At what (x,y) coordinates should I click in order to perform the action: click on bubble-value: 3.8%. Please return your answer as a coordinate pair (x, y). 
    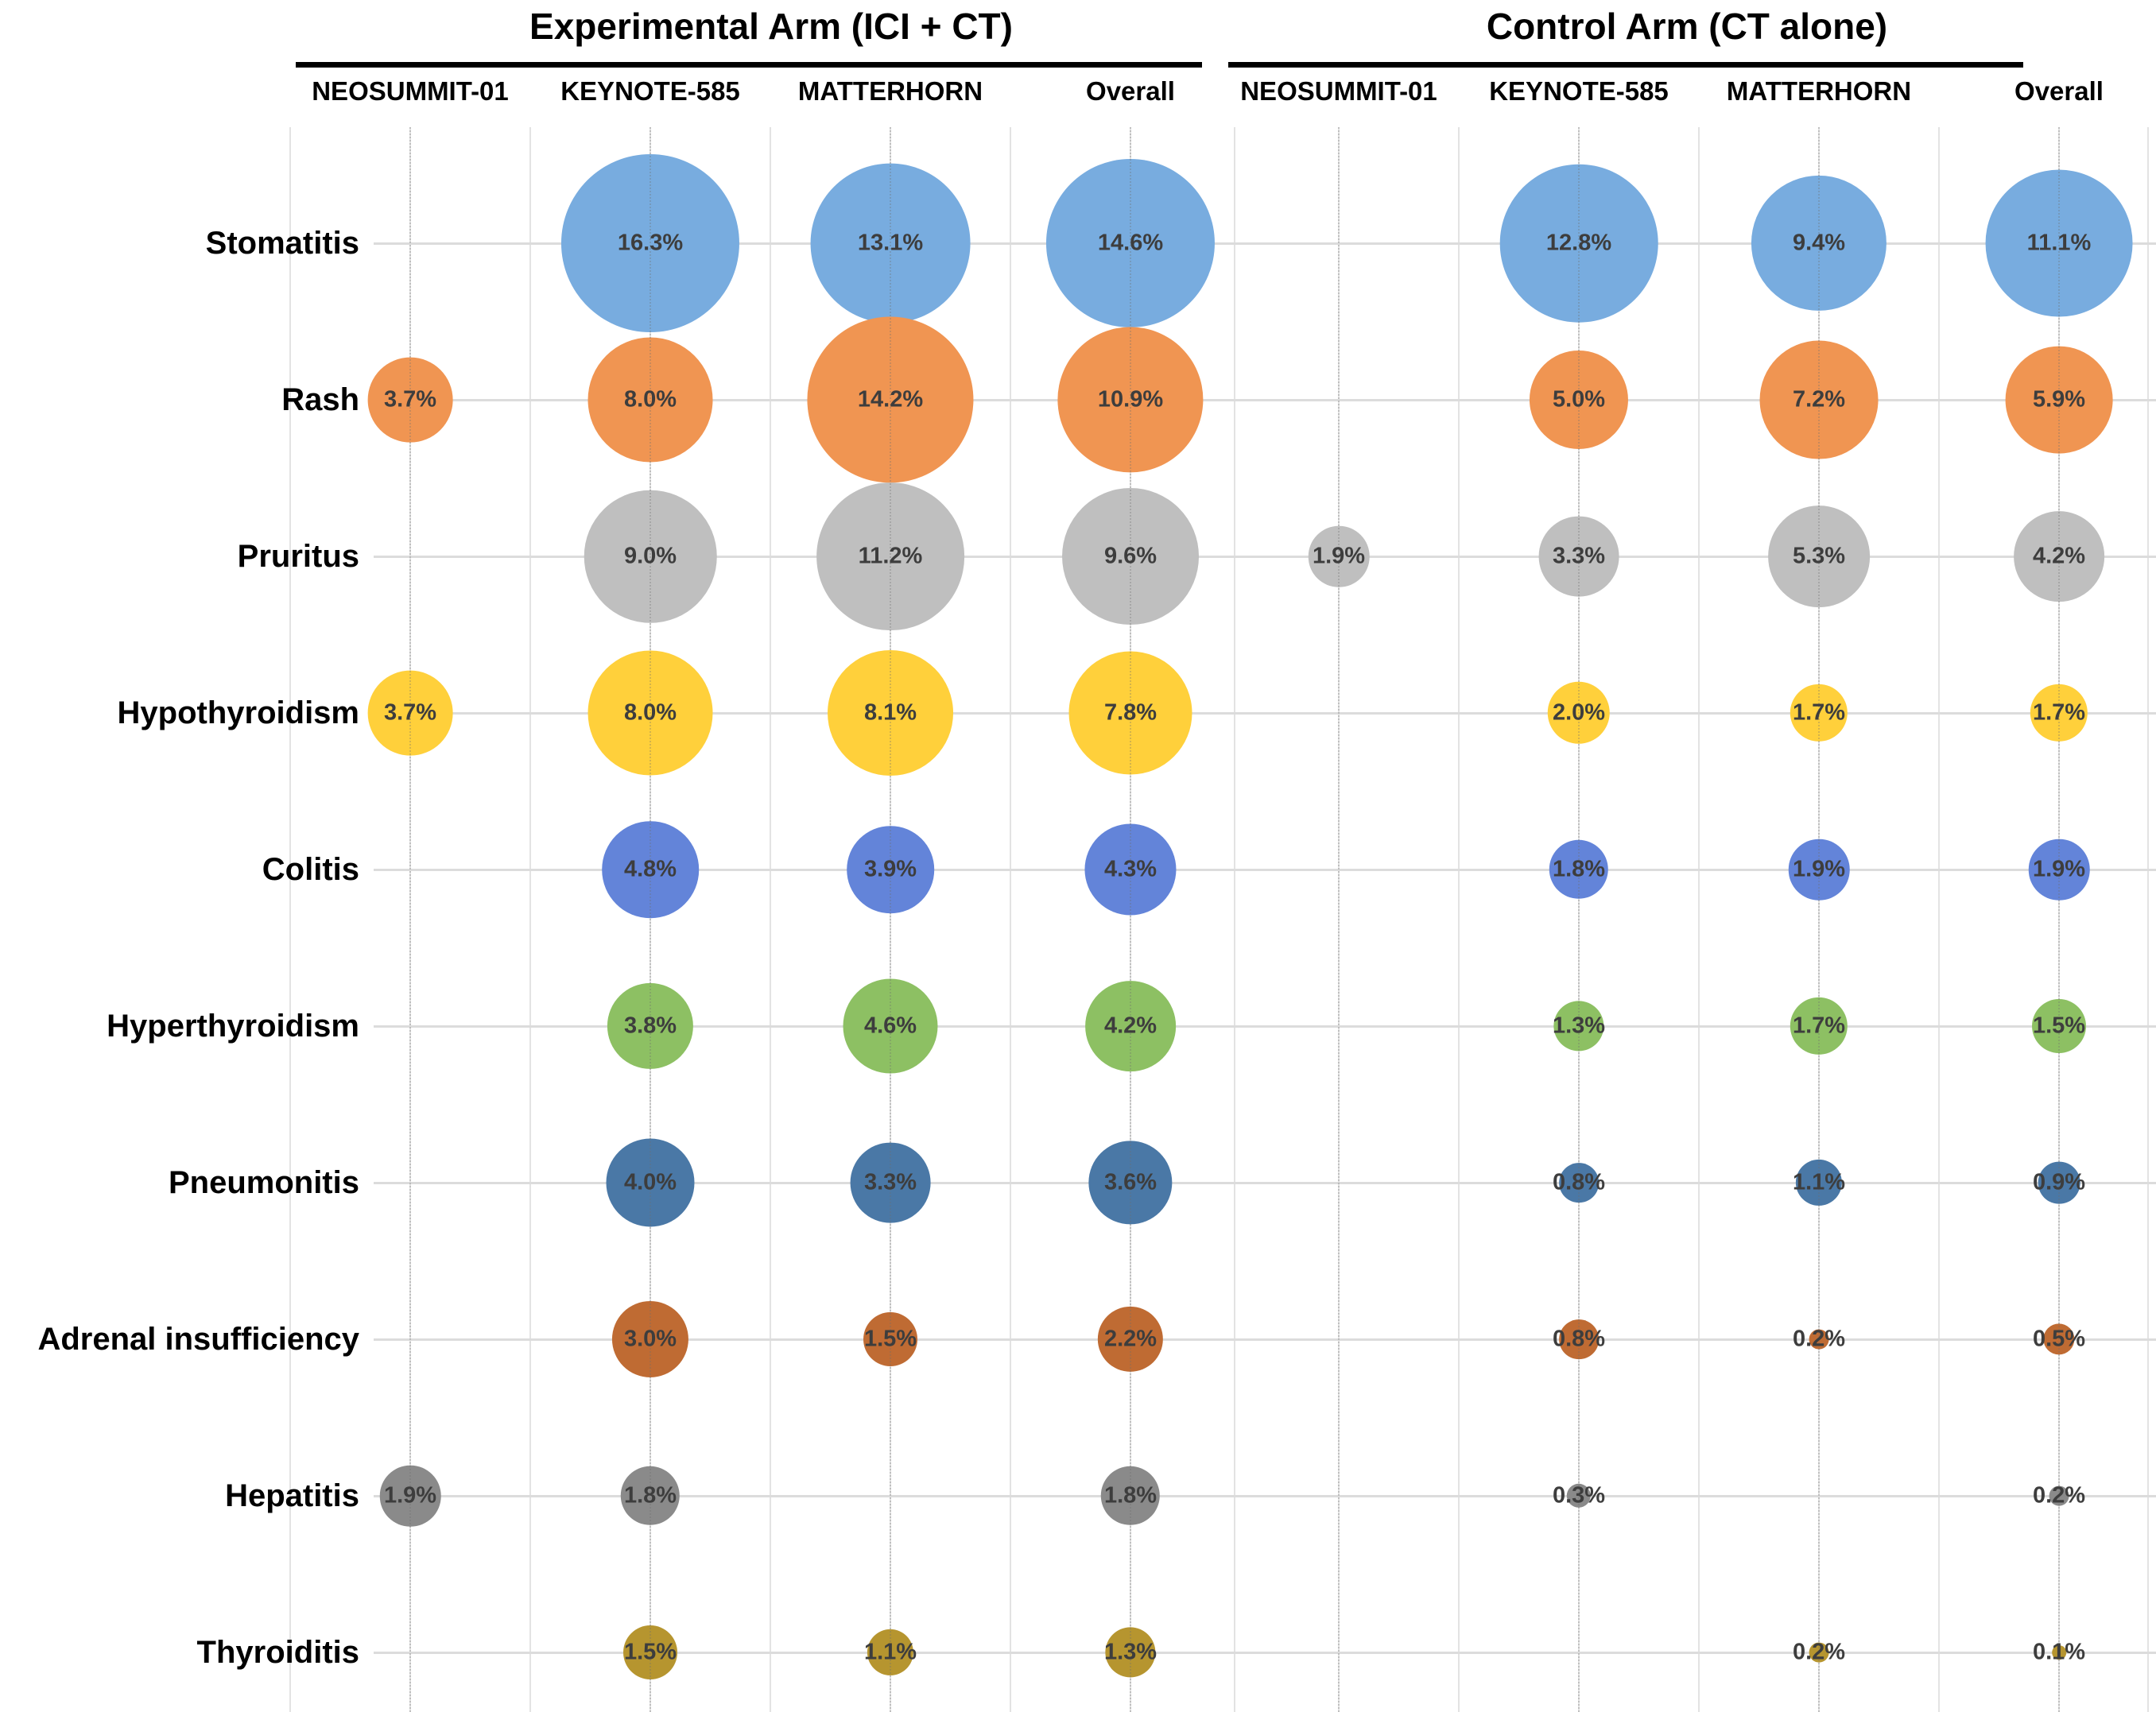
    Looking at the image, I should click on (650, 1026).